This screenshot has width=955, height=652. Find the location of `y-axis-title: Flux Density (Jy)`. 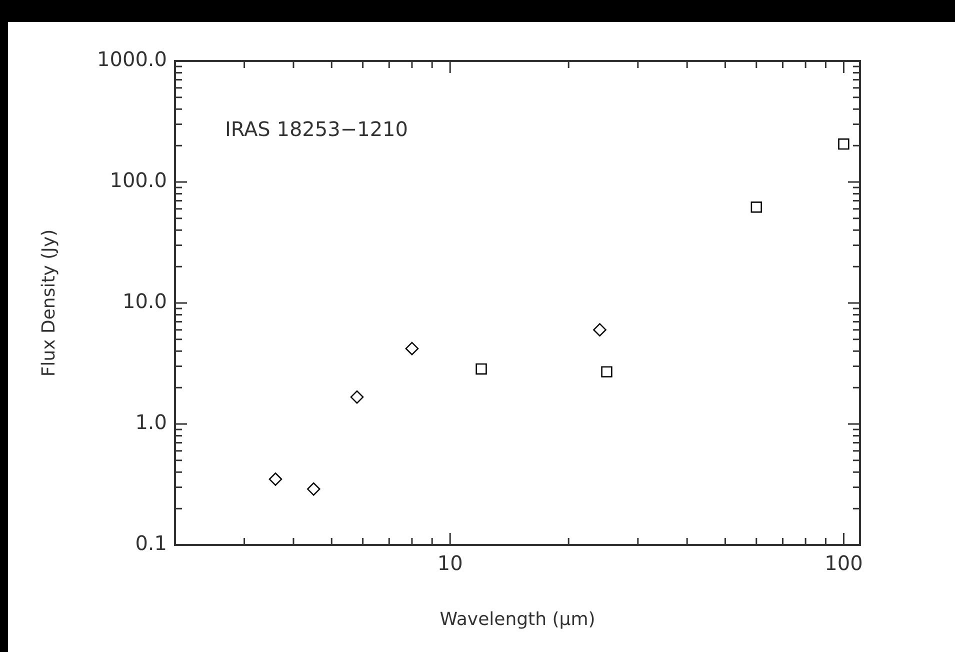

y-axis-title: Flux Density (Jy) is located at coordinates (49, 303).